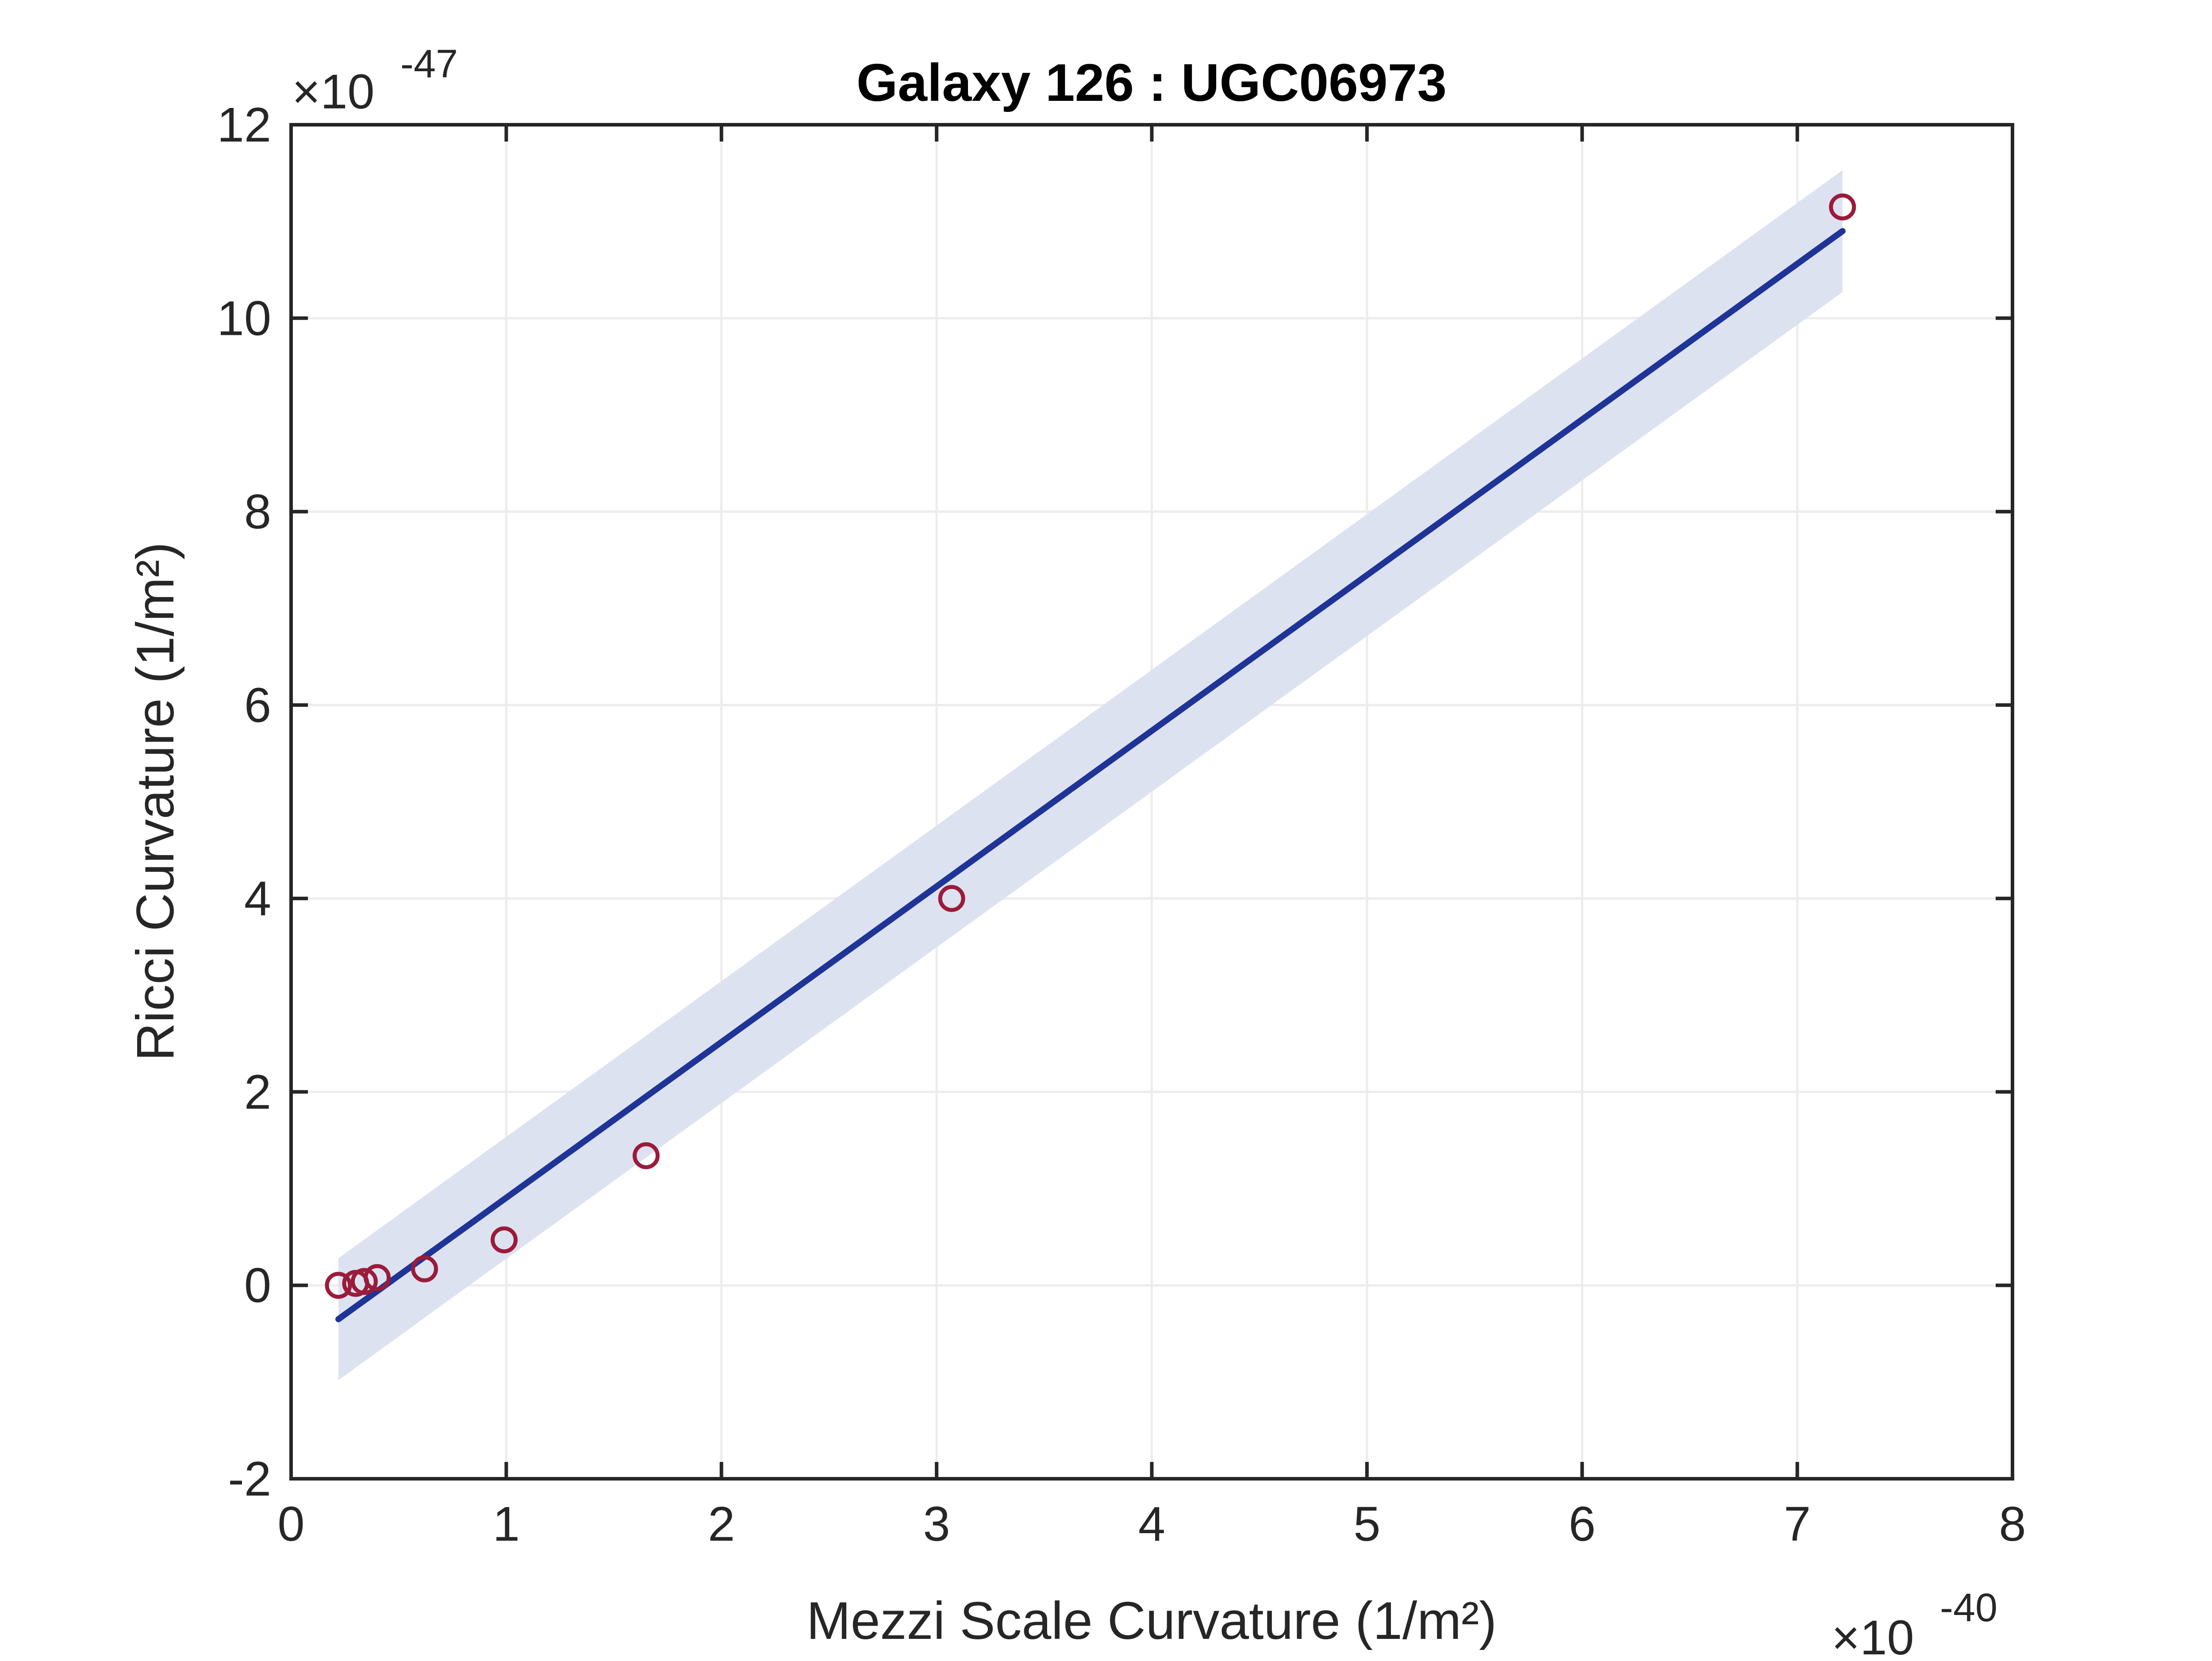  Describe the element at coordinates (1152, 1620) in the screenshot. I see `x-axis-label: Mezzi Scale Curvature (1/m²)` at that location.